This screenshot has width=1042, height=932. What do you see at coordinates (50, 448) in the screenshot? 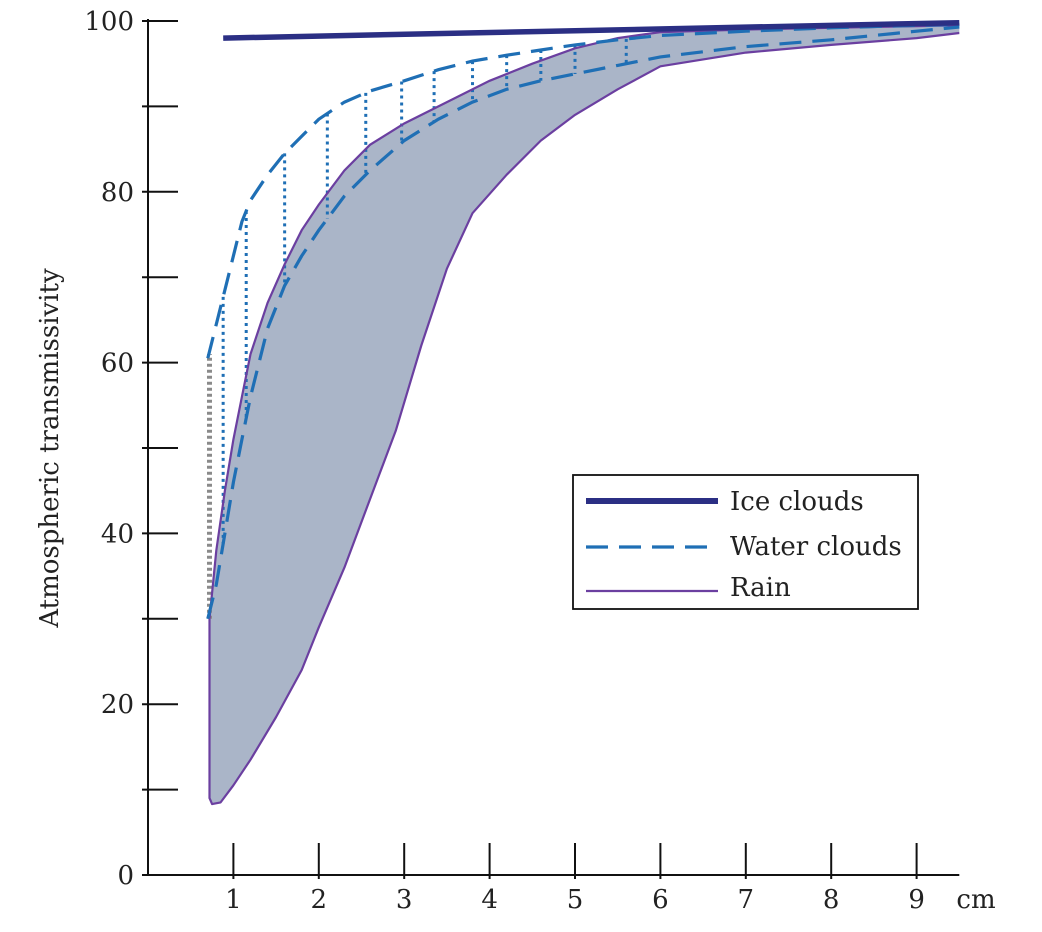
I see `y-axis-label: Atmospheric transmissivity` at bounding box center [50, 448].